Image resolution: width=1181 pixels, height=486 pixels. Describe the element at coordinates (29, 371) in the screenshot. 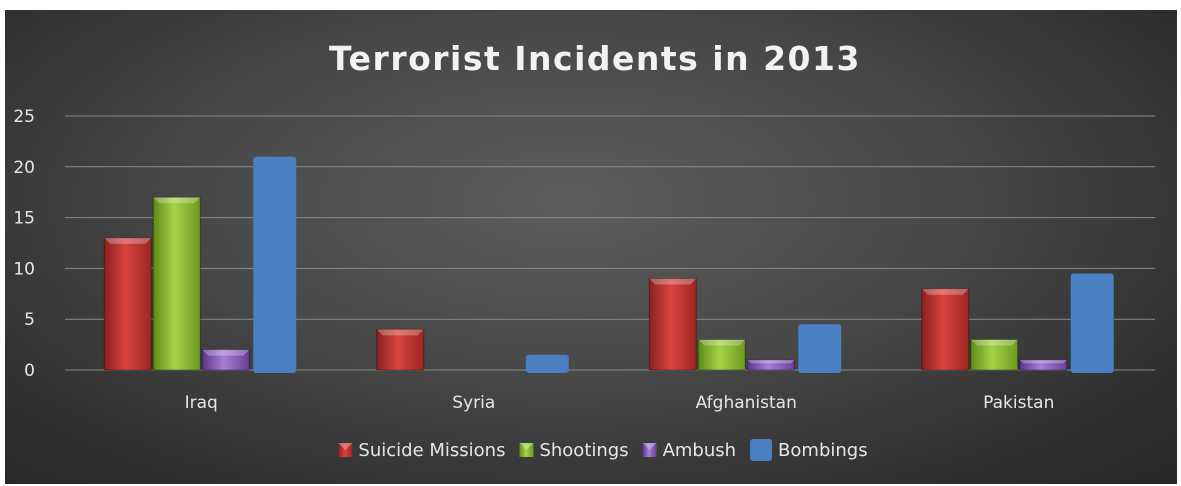

I see `y-tick-label: 0` at that location.